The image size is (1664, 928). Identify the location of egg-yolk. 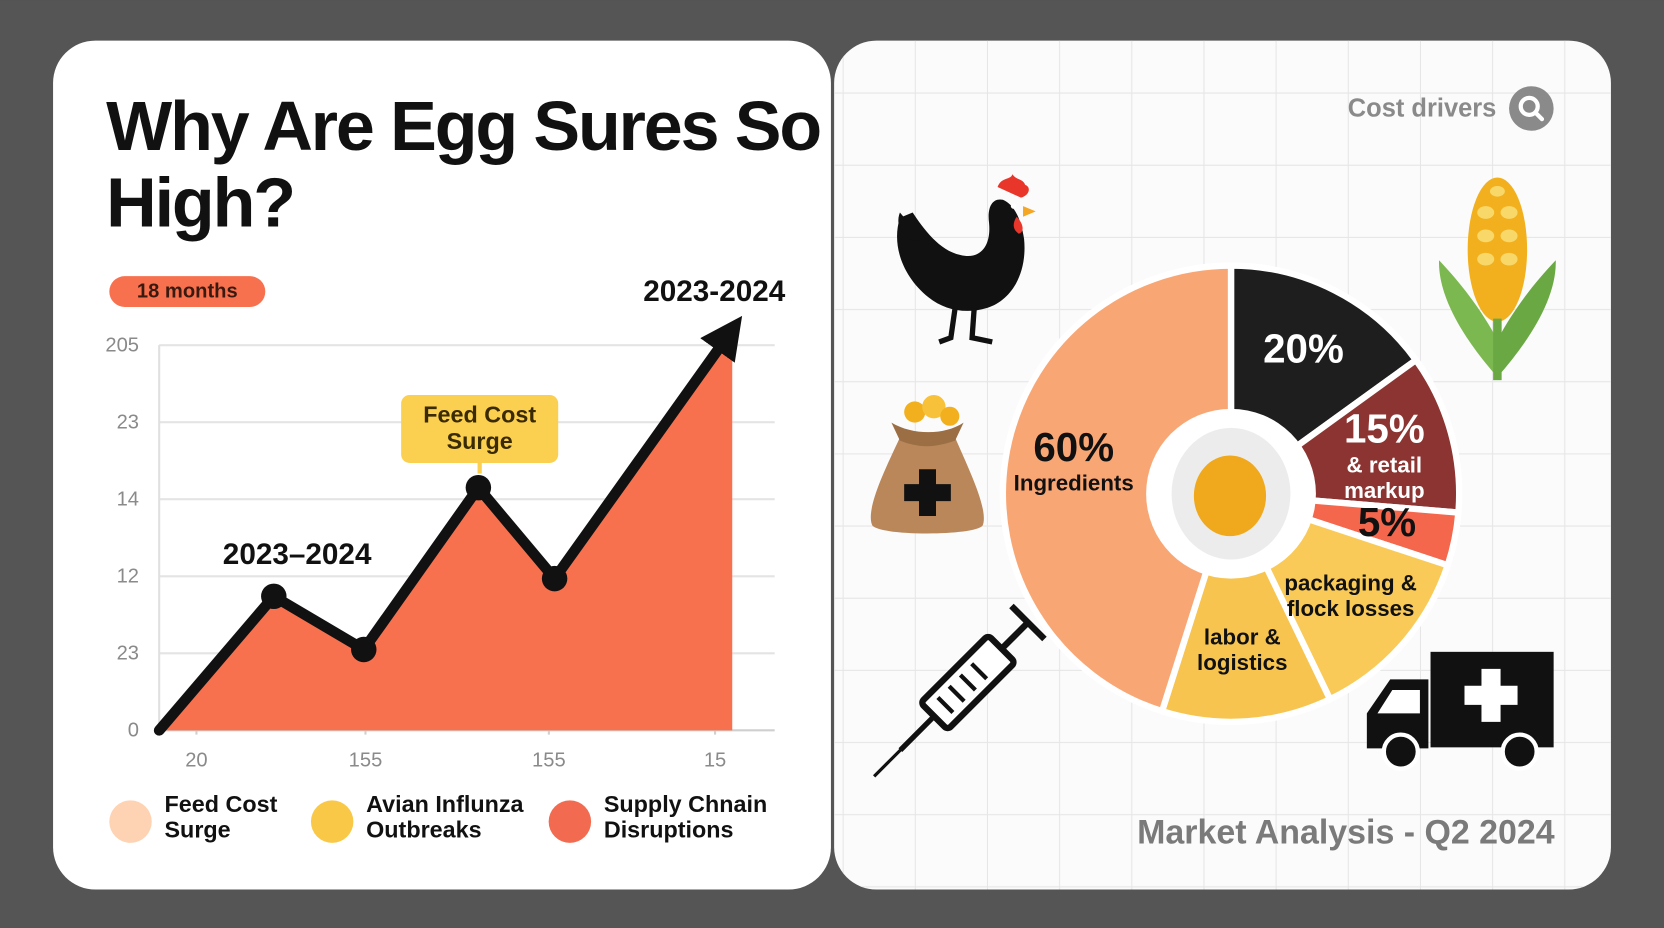
(1230, 496).